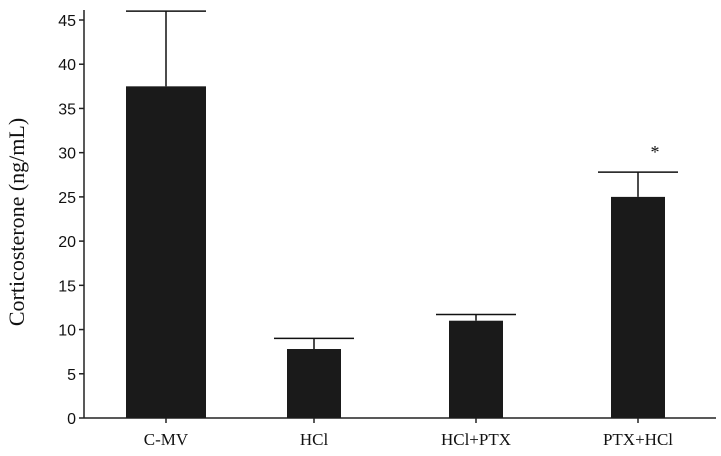 This screenshot has height=456, width=721. Describe the element at coordinates (638, 439) in the screenshot. I see `x-tick-label: PTX+HCl` at that location.